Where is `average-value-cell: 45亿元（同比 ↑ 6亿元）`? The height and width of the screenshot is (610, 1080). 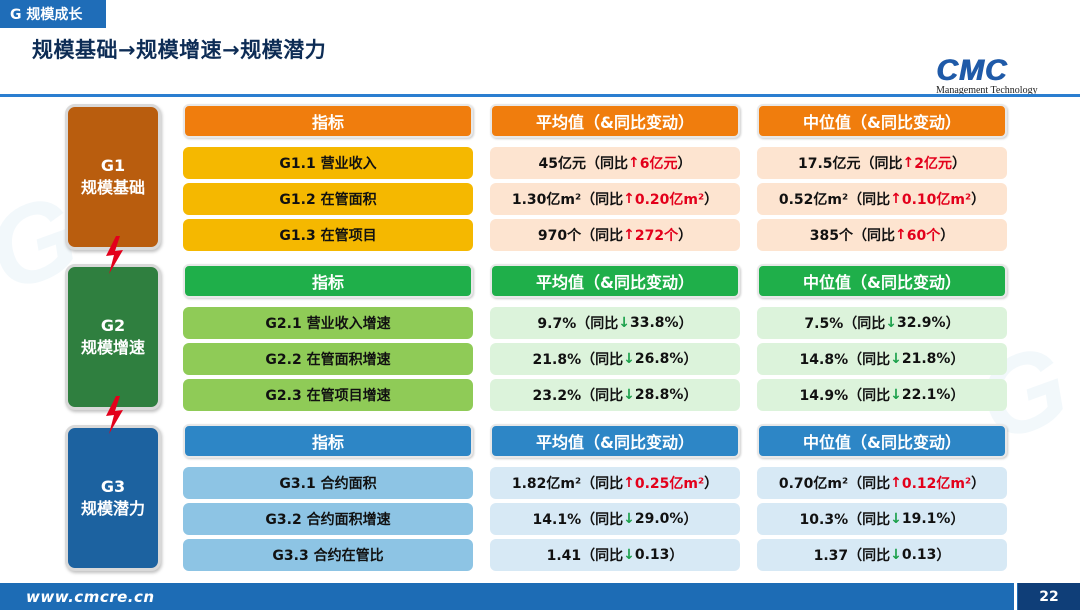 average-value-cell: 45亿元（同比 ↑ 6亿元） is located at coordinates (615, 163).